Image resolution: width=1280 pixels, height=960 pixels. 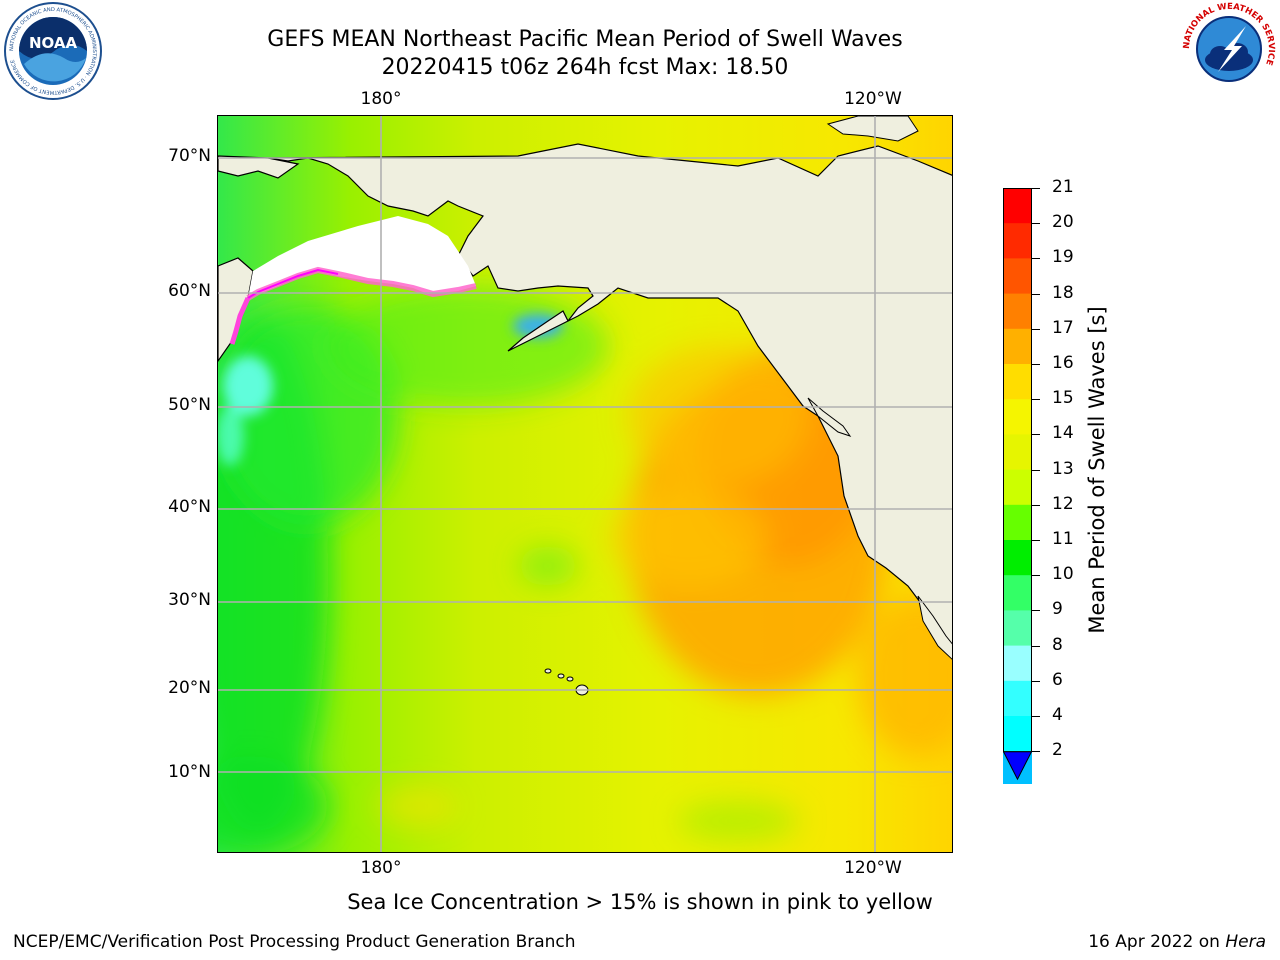 What do you see at coordinates (189, 291) in the screenshot?
I see `lat-label-60n: 60°N` at bounding box center [189, 291].